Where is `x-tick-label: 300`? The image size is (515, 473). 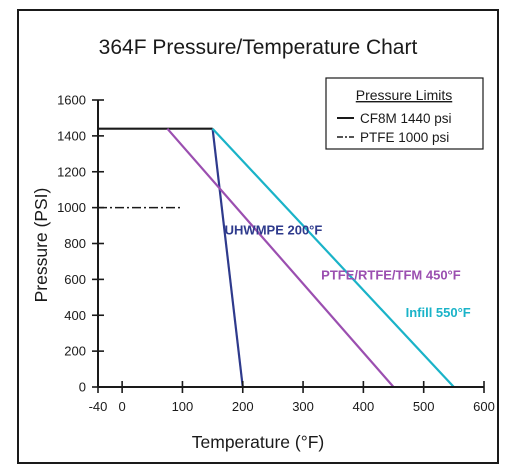
x-tick-label: 300 is located at coordinates (303, 406).